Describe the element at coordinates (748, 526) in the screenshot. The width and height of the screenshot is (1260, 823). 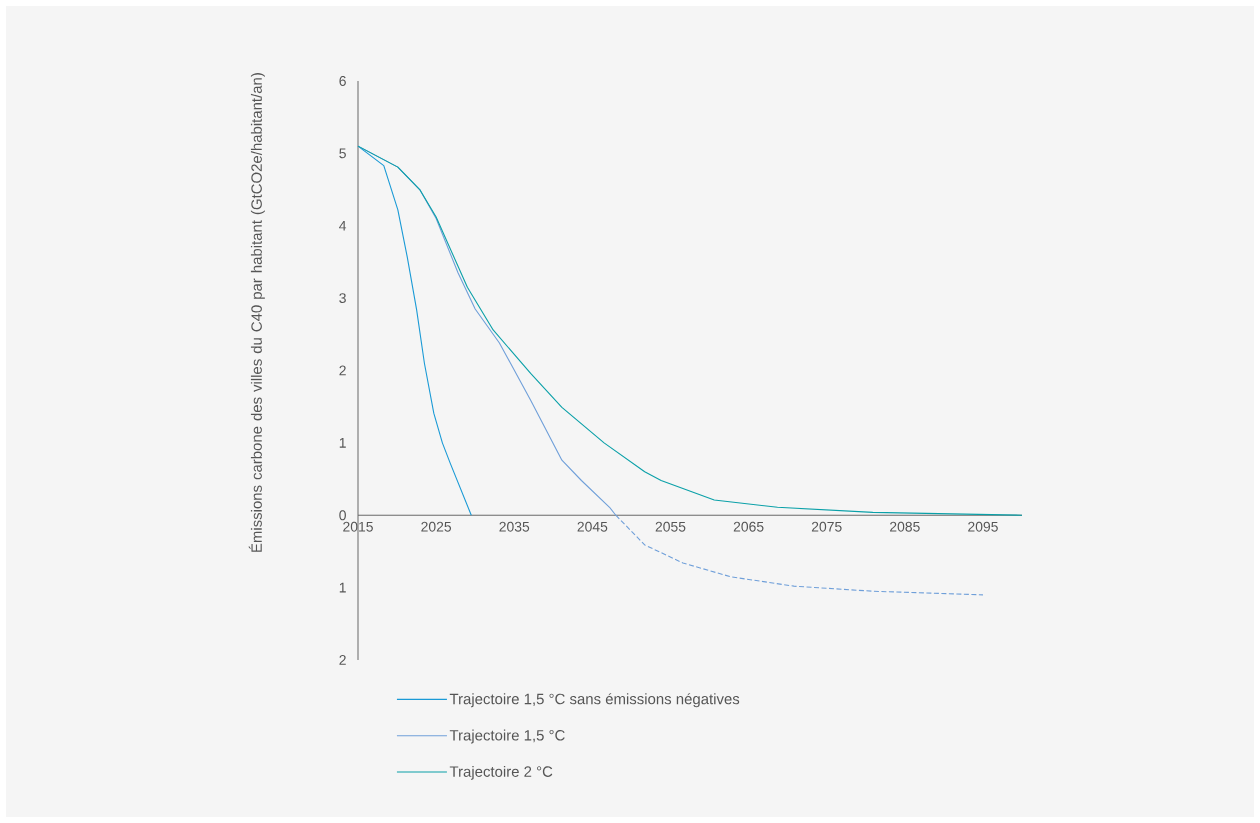
I see `x-tick-label: 2065` at that location.